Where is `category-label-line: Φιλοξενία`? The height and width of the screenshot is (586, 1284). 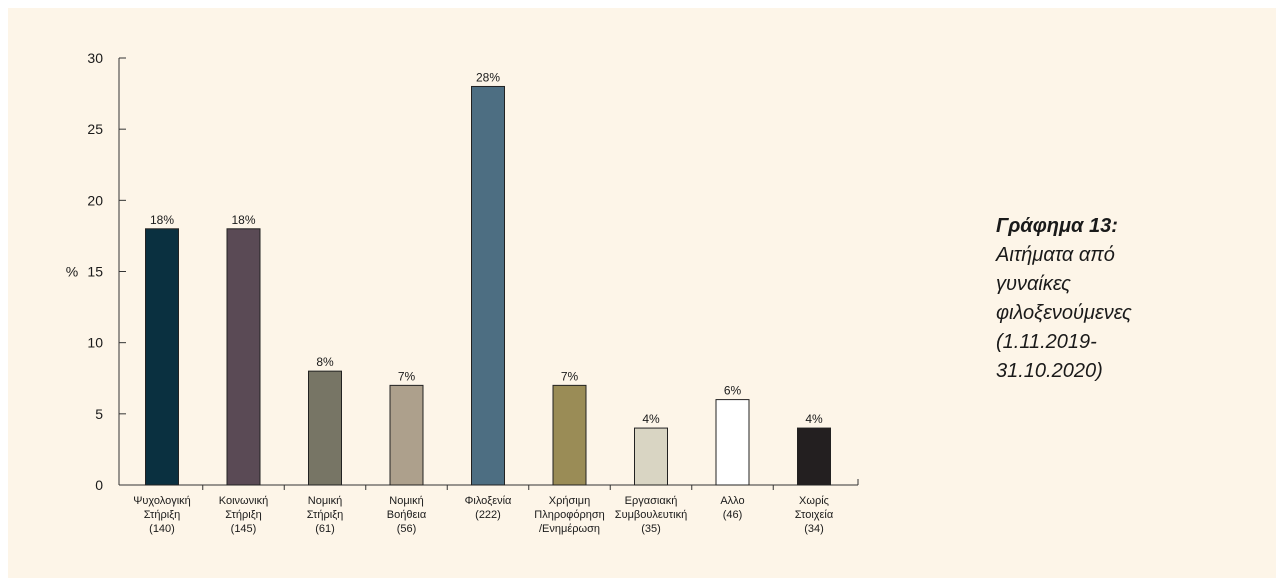 category-label-line: Φιλοξενία is located at coordinates (488, 501).